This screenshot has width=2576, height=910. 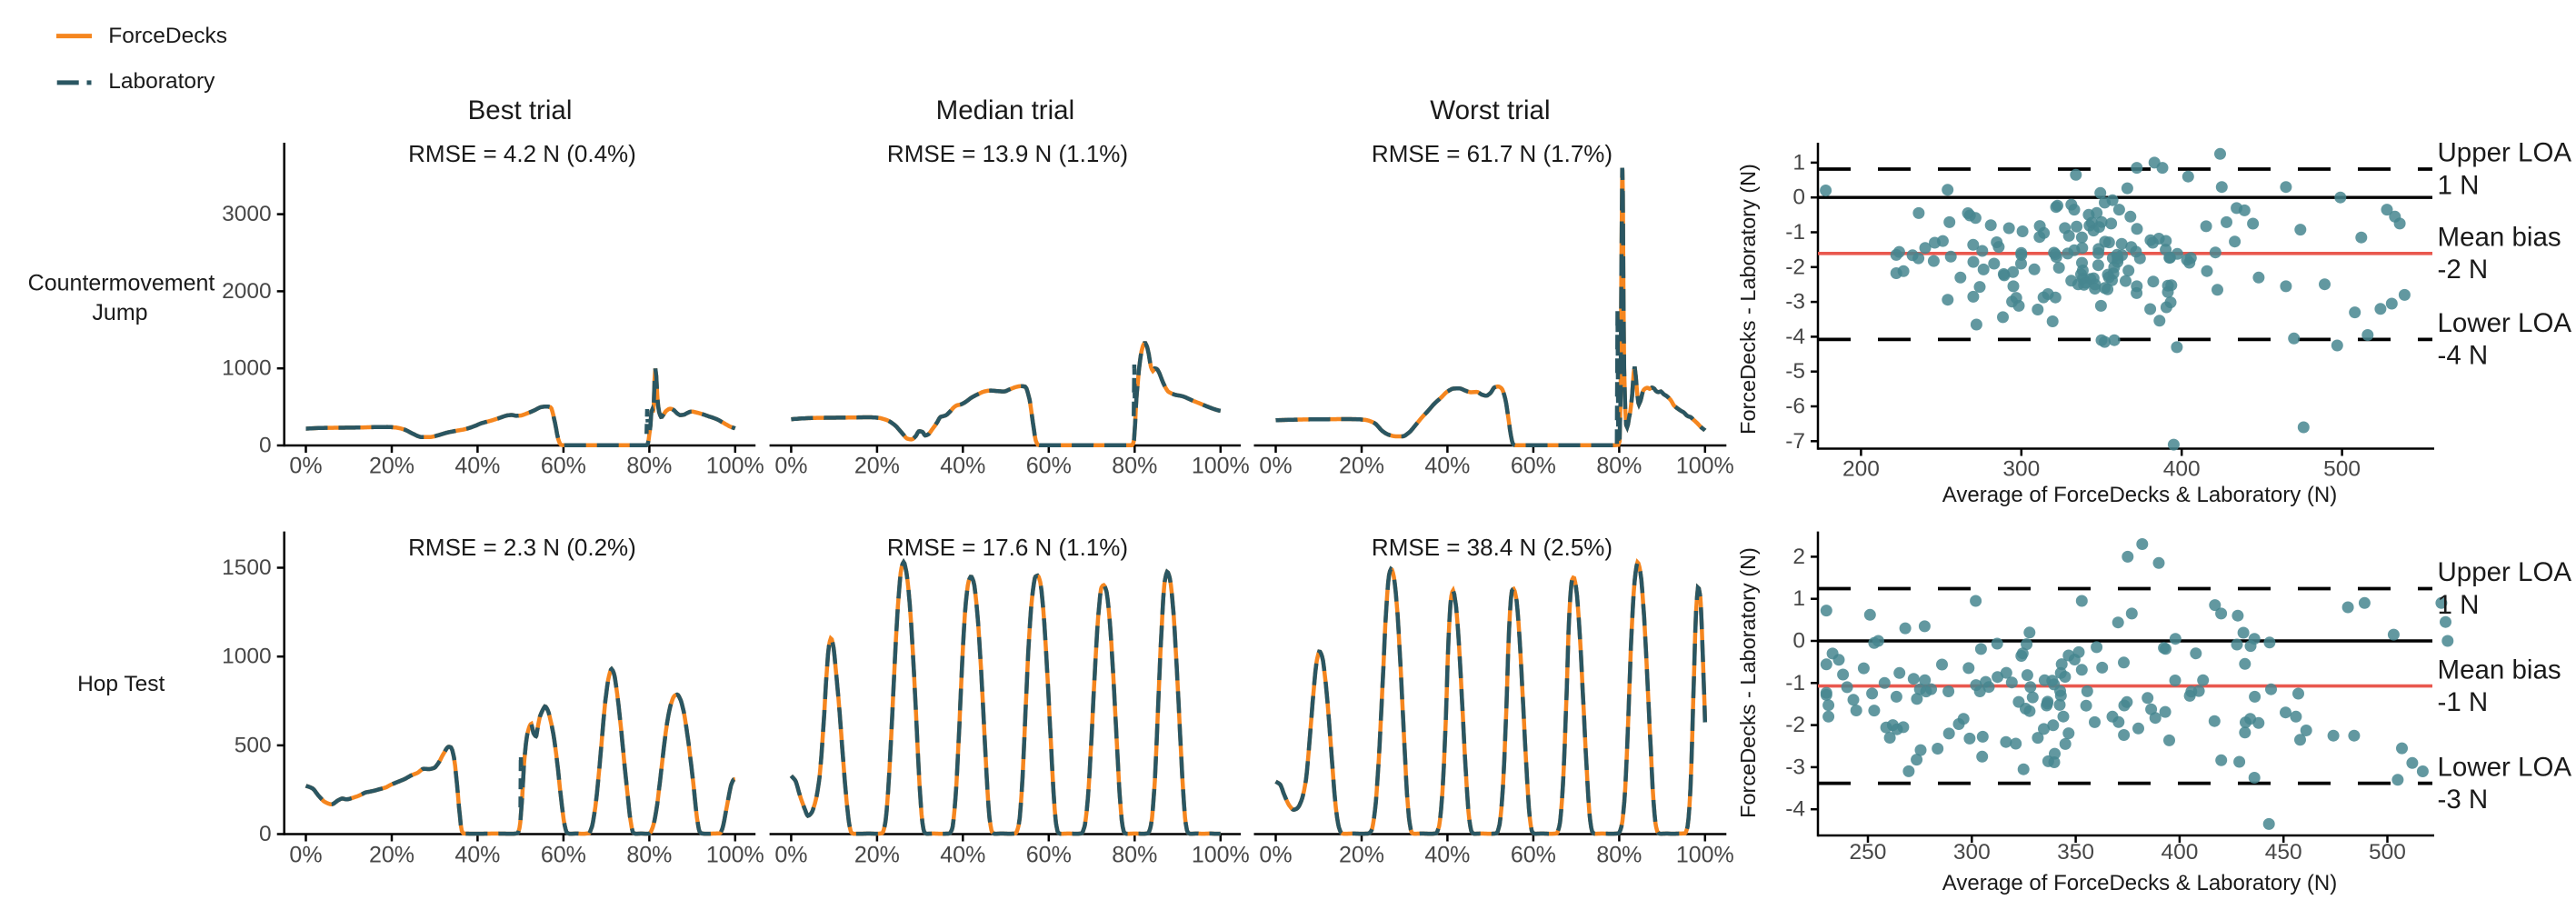 I want to click on svg-text: Median trial, so click(x=1005, y=110).